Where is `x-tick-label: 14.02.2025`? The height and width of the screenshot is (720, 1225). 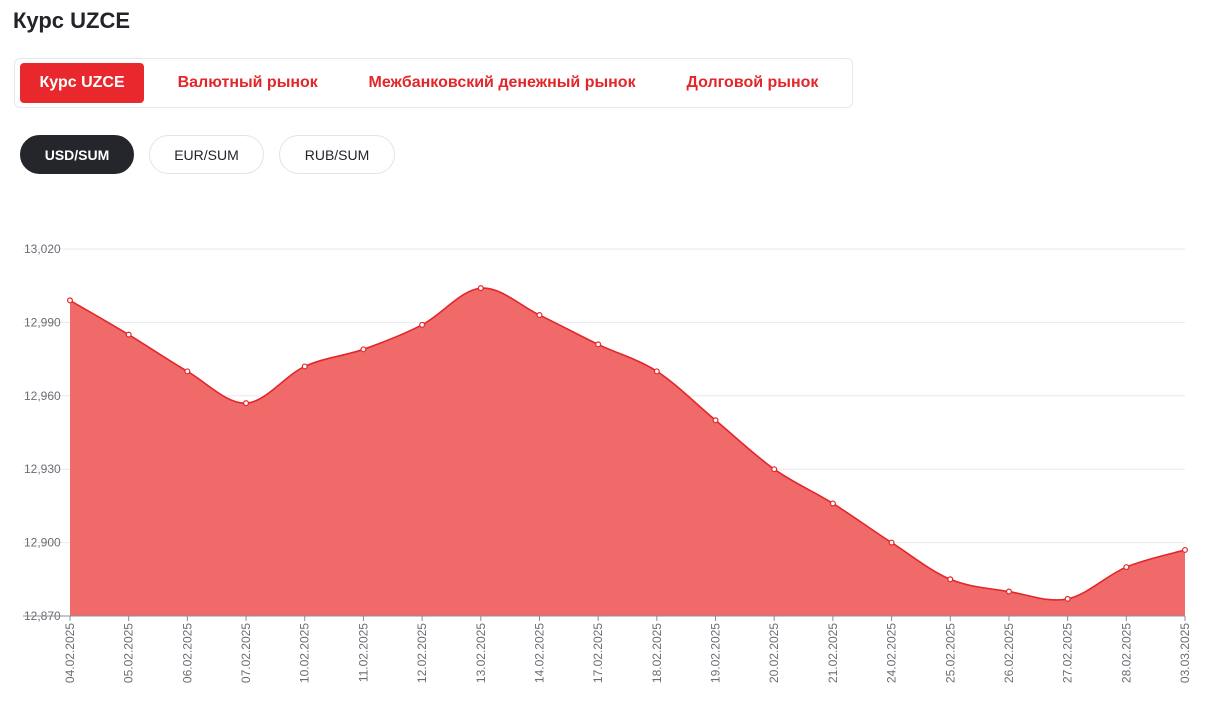 x-tick-label: 14.02.2025 is located at coordinates (539, 653).